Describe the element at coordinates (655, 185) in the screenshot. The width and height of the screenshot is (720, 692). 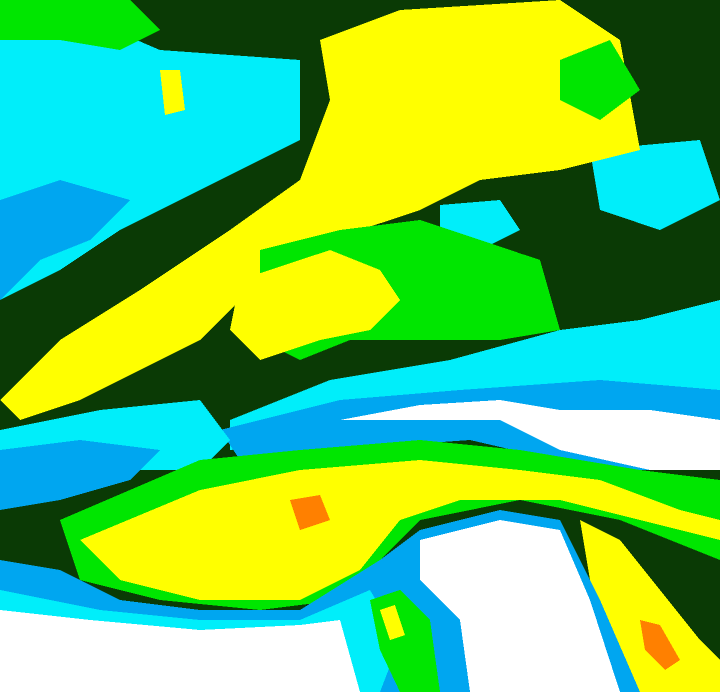
I see `cyan-region` at that location.